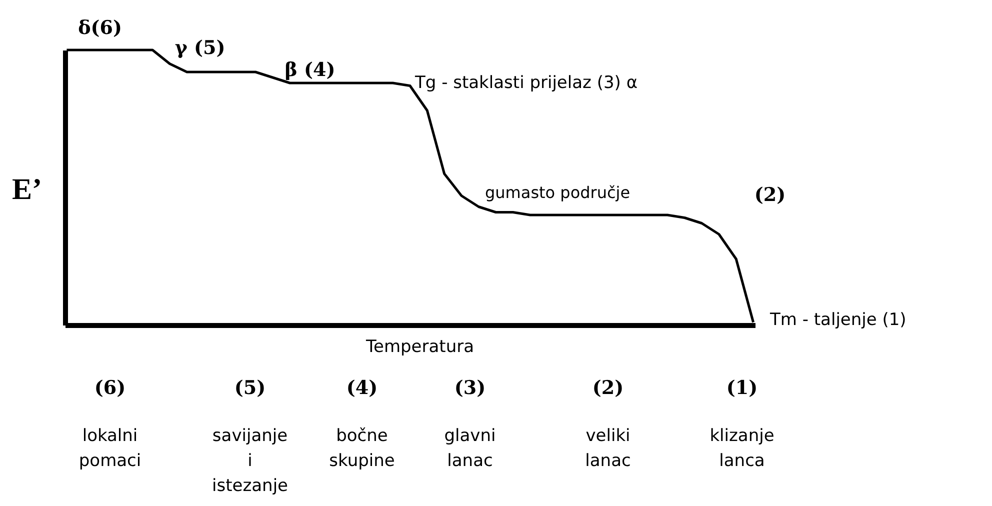 The height and width of the screenshot is (506, 992). I want to click on text: (4), so click(362, 388).